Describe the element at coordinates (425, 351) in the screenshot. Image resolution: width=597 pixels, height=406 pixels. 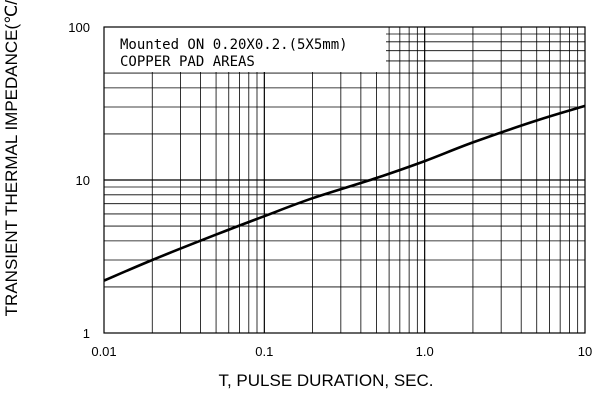
I see `x-tick-label: 1.0` at that location.